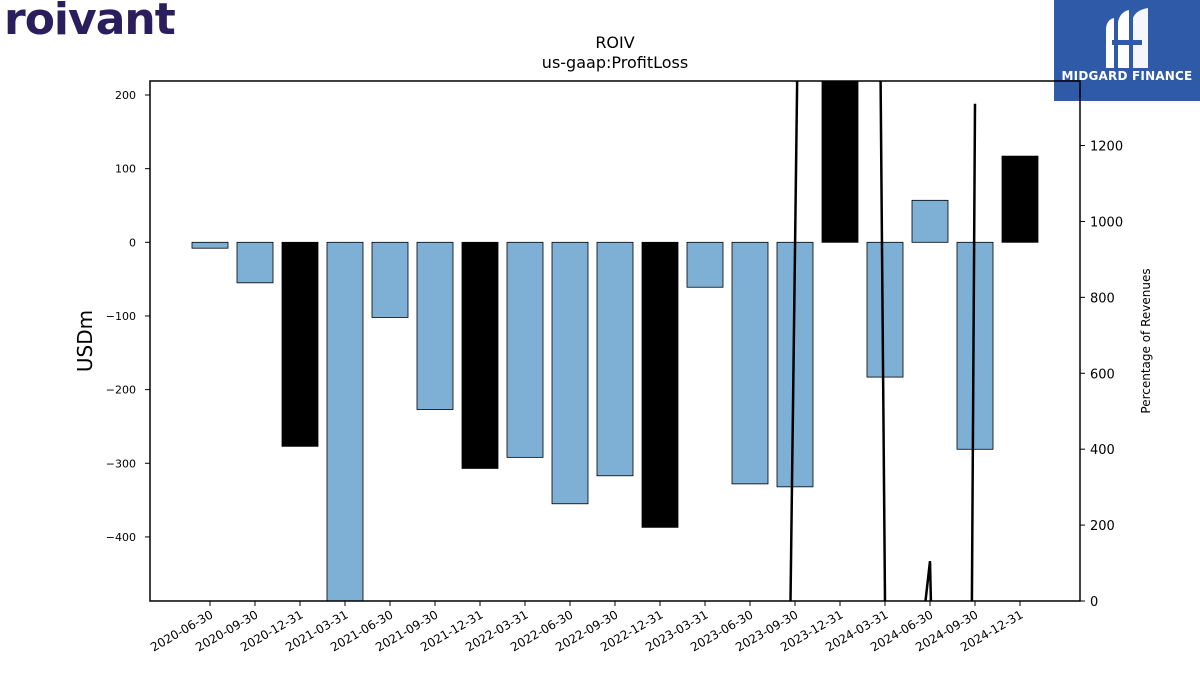  Describe the element at coordinates (125, 169) in the screenshot. I see `y-tick-label: 100` at that location.